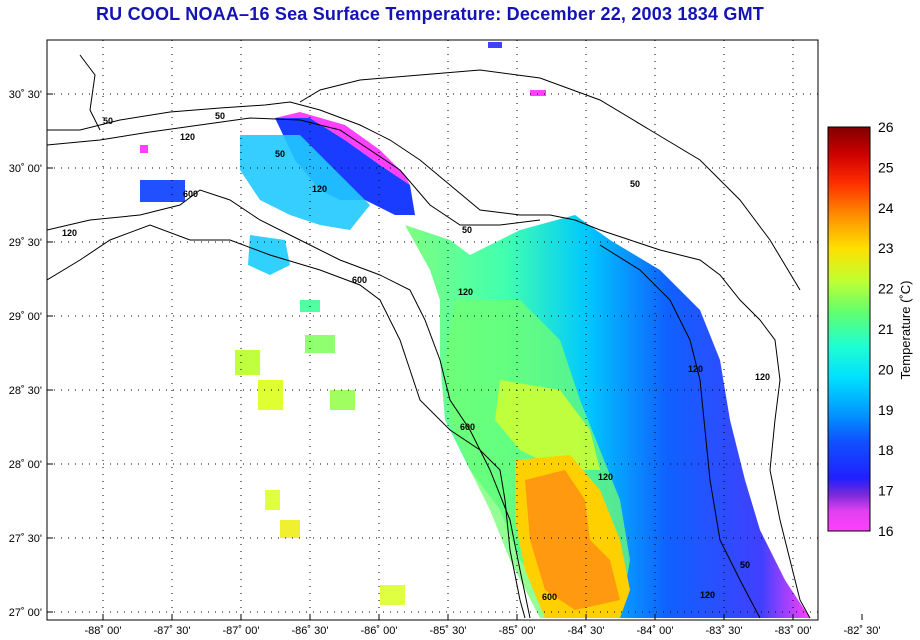  Describe the element at coordinates (25, 317) in the screenshot. I see `lat-tick-label: 29˚ 00'` at that location.